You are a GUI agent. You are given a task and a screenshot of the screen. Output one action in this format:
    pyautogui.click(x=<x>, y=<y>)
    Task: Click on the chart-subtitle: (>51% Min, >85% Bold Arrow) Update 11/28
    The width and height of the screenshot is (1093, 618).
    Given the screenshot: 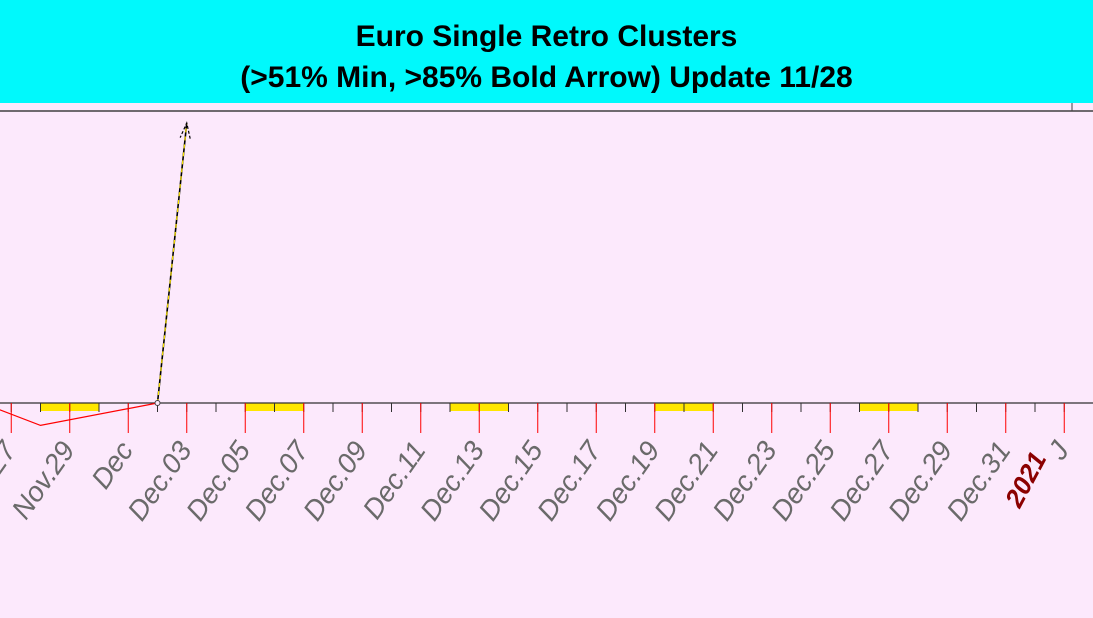 What is the action you would take?
    pyautogui.click(x=546, y=77)
    